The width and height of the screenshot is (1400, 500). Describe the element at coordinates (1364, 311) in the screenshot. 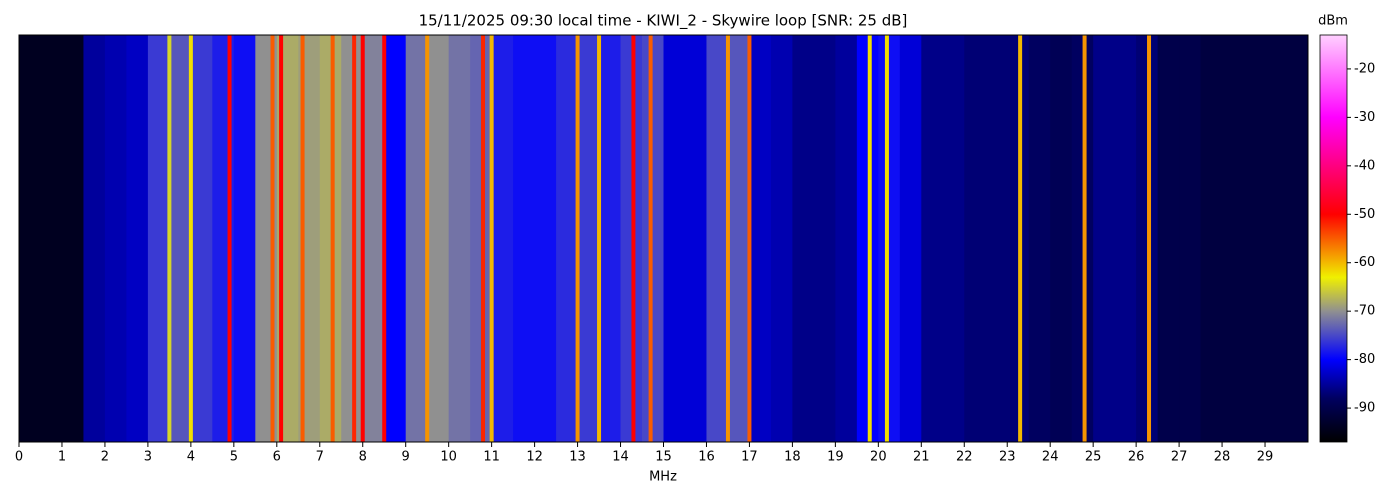

I see `colorbar-tick-label: -70` at that location.